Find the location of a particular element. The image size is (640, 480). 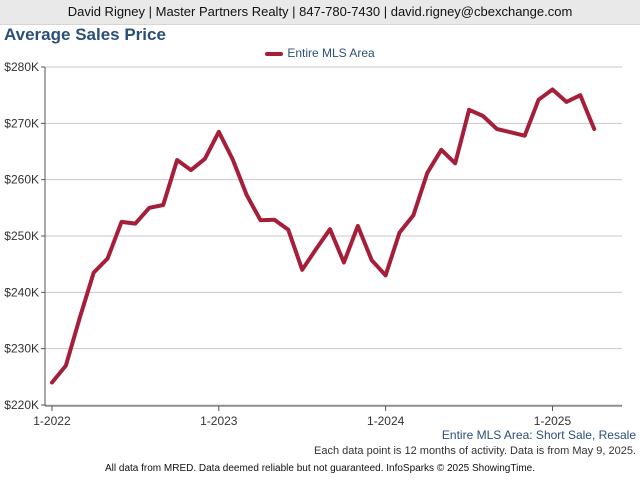

y-tick-label: $230K is located at coordinates (21, 349).